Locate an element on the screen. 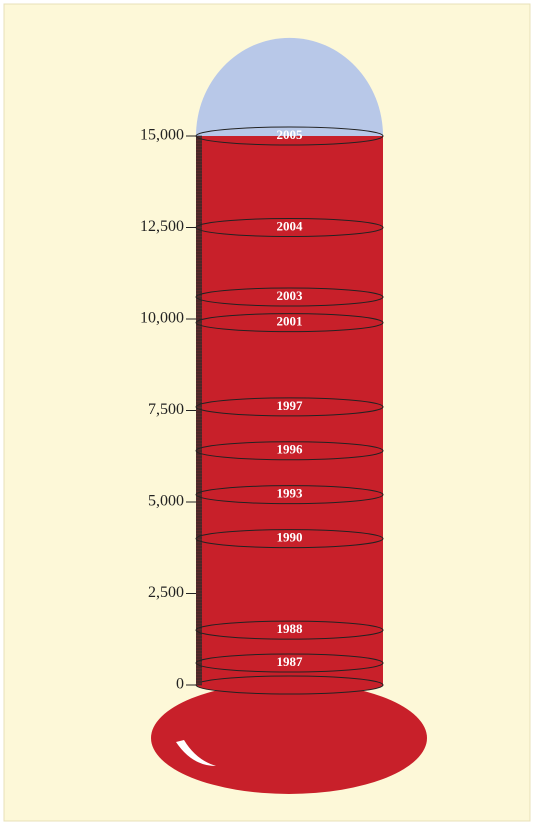 Image resolution: width=534 pixels, height=825 pixels. year-label: 1988 is located at coordinates (290, 628).